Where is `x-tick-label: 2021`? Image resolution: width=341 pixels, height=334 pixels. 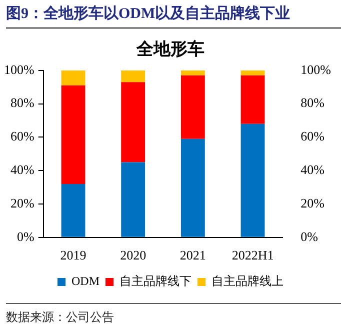
x-tick-label: 2021 is located at coordinates (193, 255).